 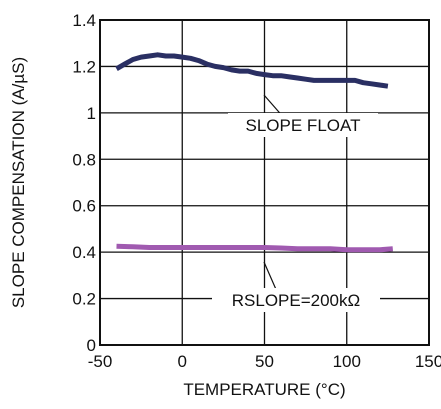 What do you see at coordinates (264, 389) in the screenshot?
I see `x-axis-title: TEMPERATURE (°C)` at bounding box center [264, 389].